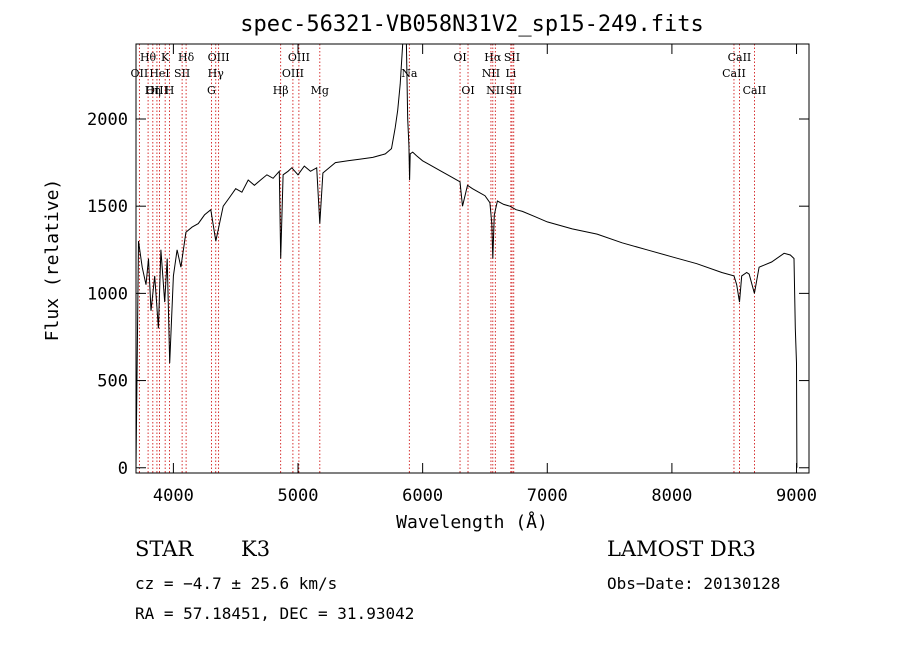 The width and height of the screenshot is (900, 649). Describe the element at coordinates (123, 469) in the screenshot. I see `y-tick-label-0: 0` at that location.